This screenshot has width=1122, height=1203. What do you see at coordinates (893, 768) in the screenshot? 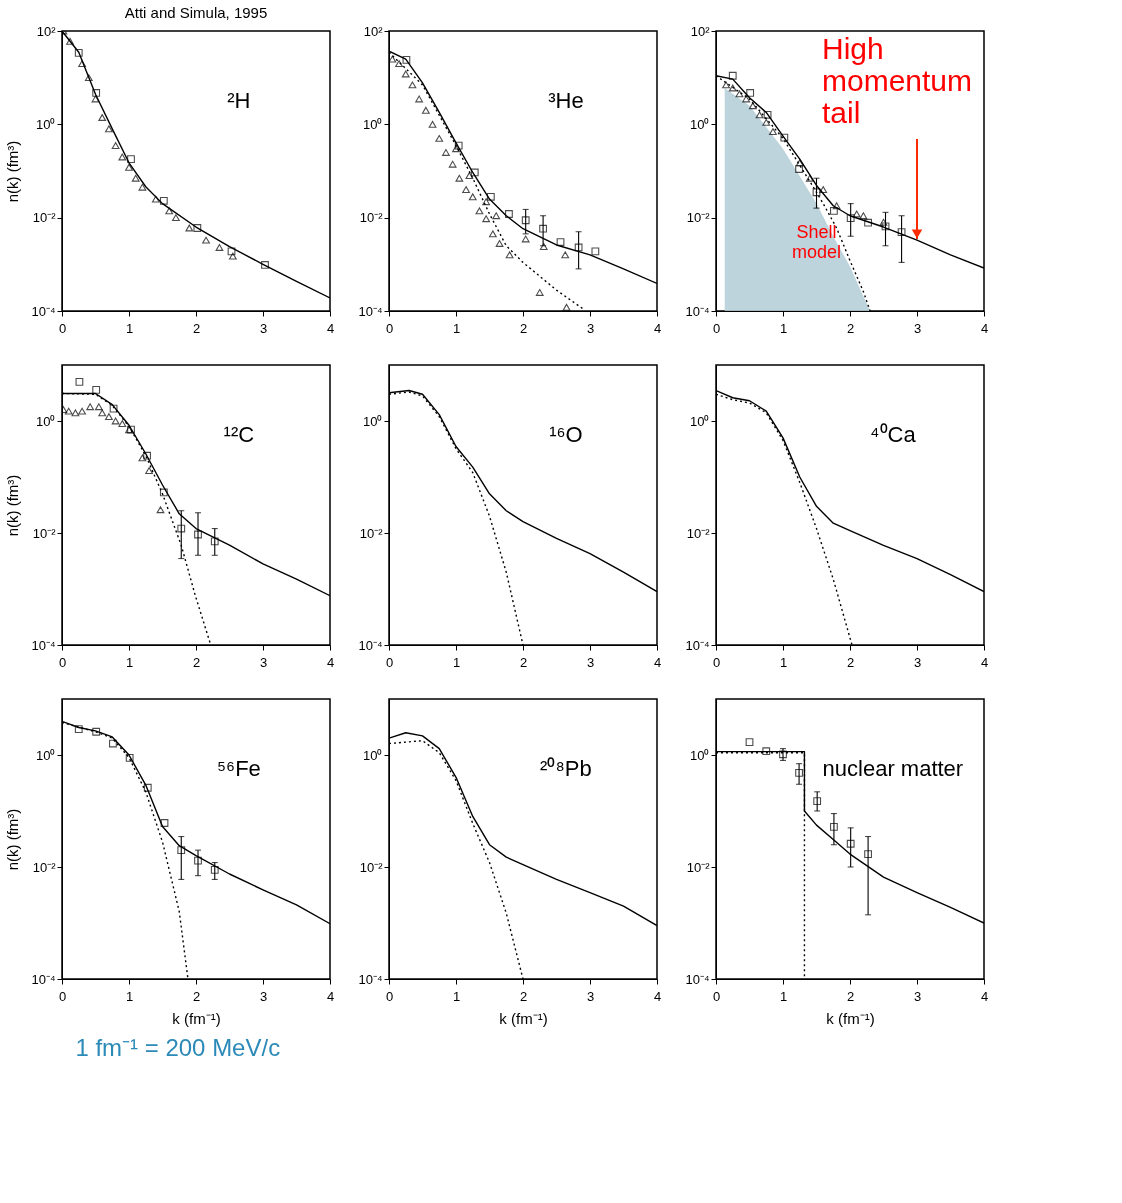
I see `annotation: nuclear matter` at bounding box center [893, 768].